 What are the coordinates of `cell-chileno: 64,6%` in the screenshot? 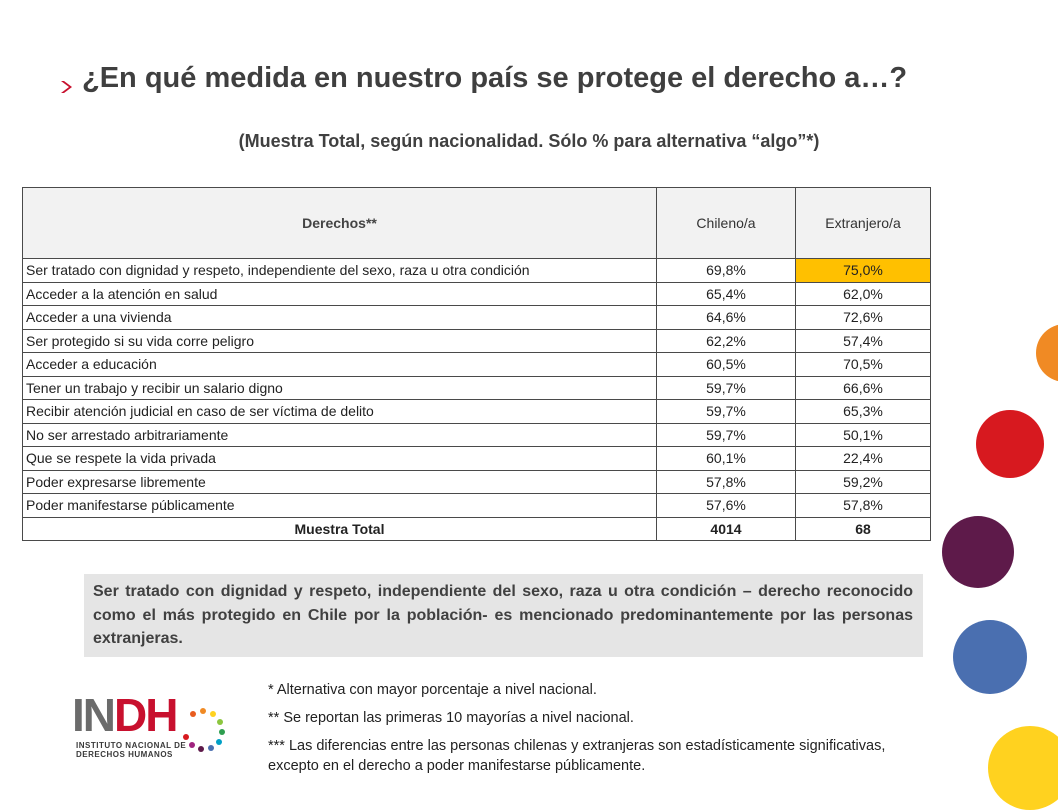 It's located at (726, 317).